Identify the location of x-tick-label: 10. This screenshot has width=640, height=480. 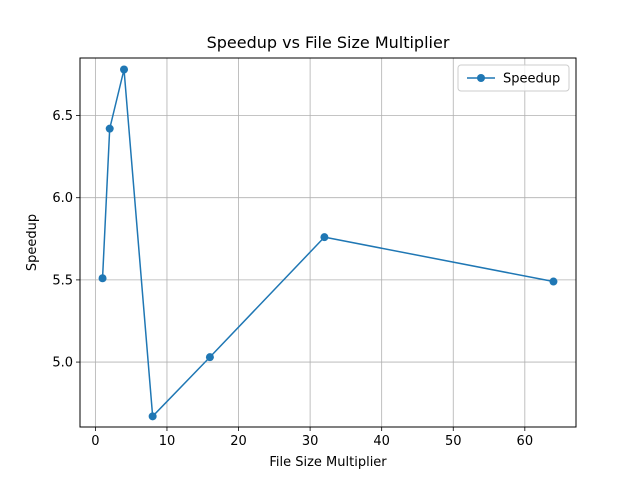
(167, 441).